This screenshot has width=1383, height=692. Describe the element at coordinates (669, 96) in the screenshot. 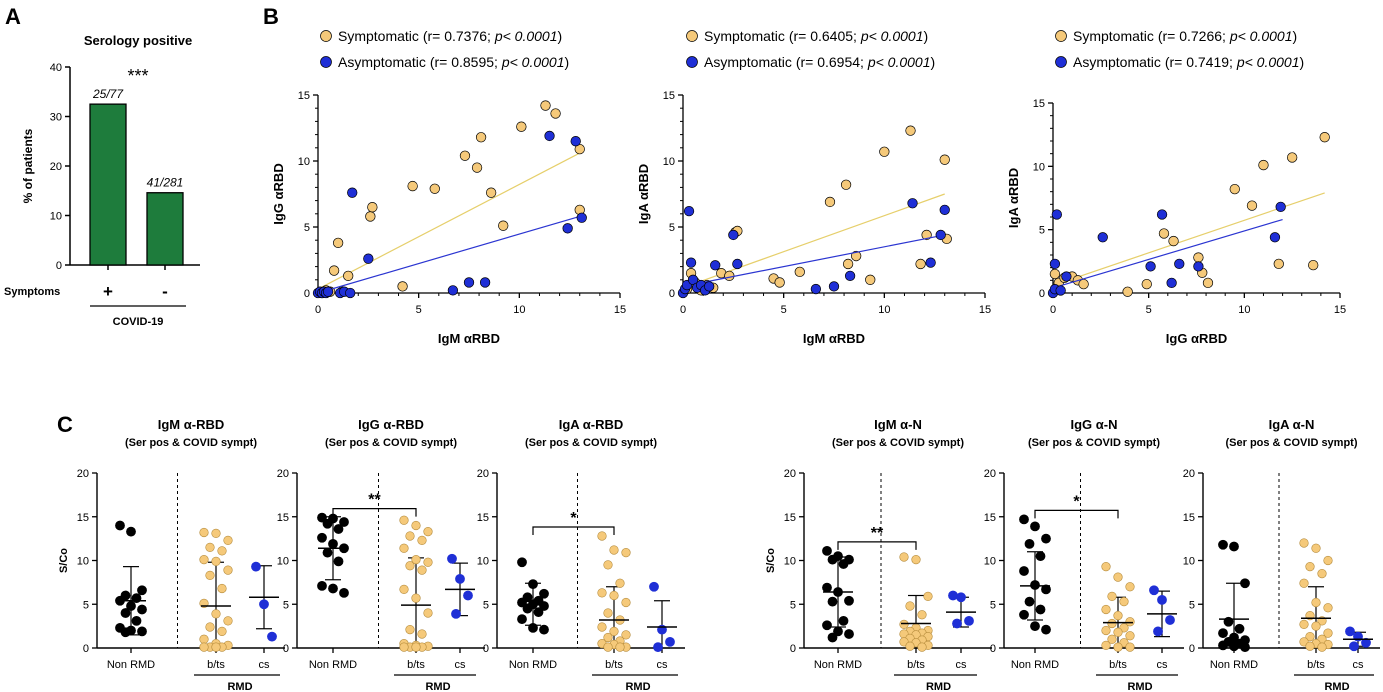

I see `scatter-y-tick-label: 15` at that location.